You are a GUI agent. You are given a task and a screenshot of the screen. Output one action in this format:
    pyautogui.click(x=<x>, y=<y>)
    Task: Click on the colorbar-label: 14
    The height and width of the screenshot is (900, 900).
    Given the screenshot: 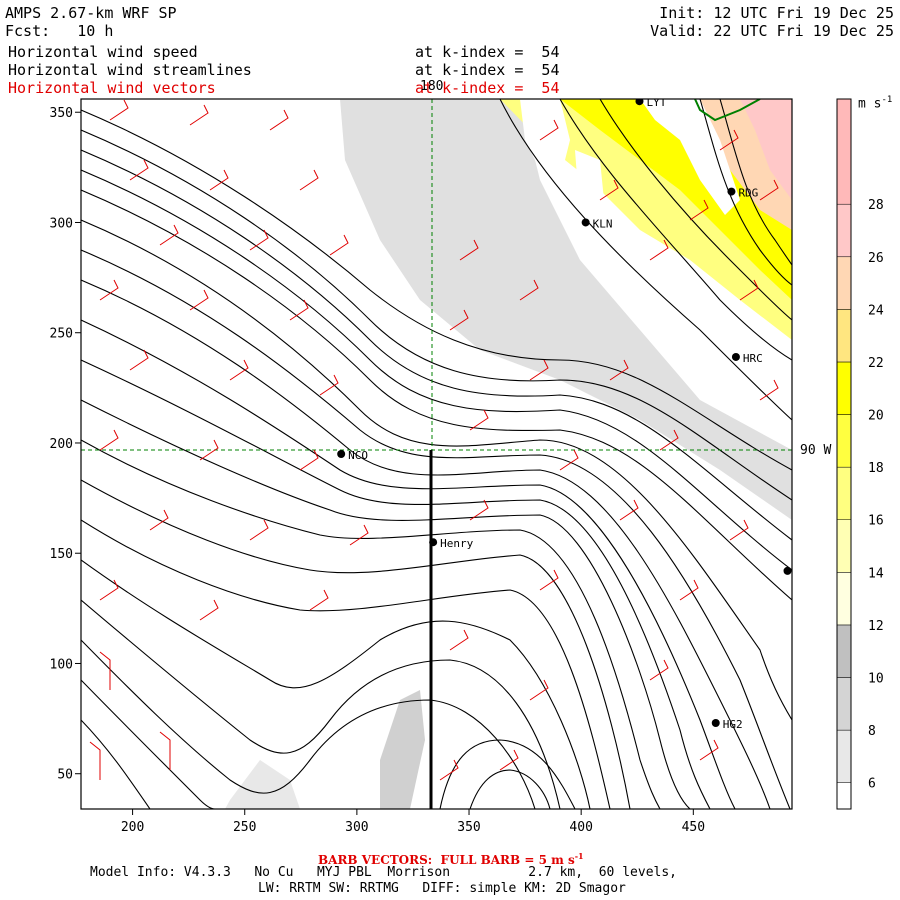 What is the action you would take?
    pyautogui.click(x=876, y=573)
    